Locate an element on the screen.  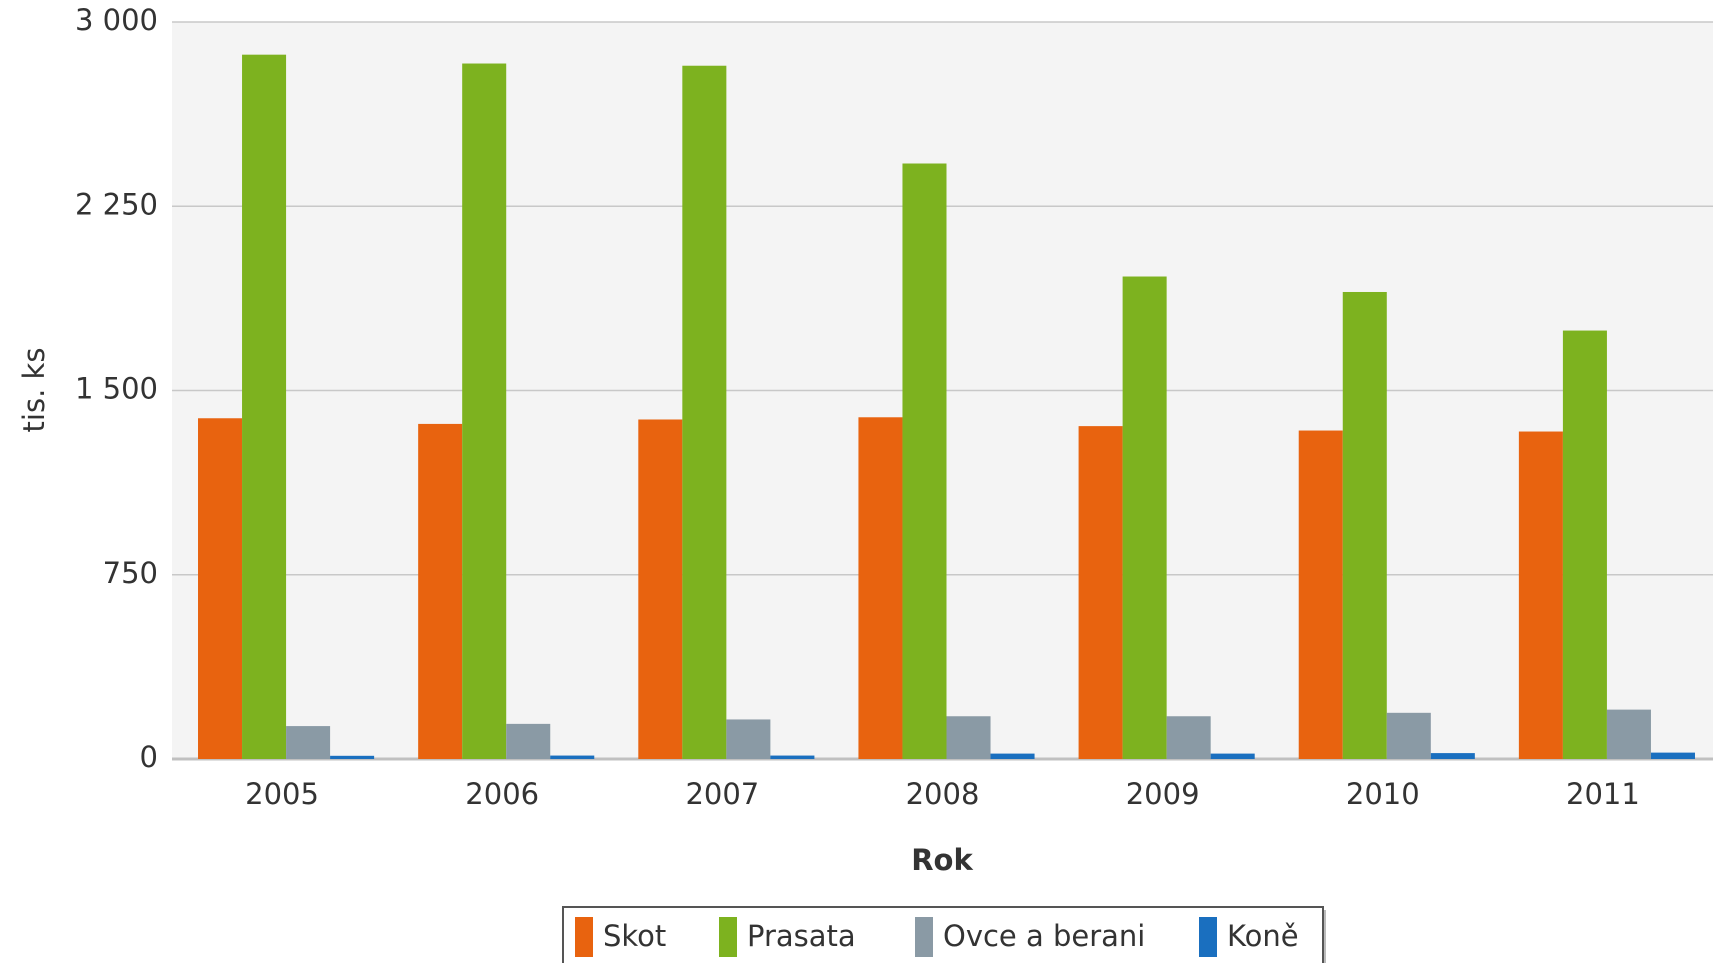
y-tick-label: 750 is located at coordinates (130, 573).